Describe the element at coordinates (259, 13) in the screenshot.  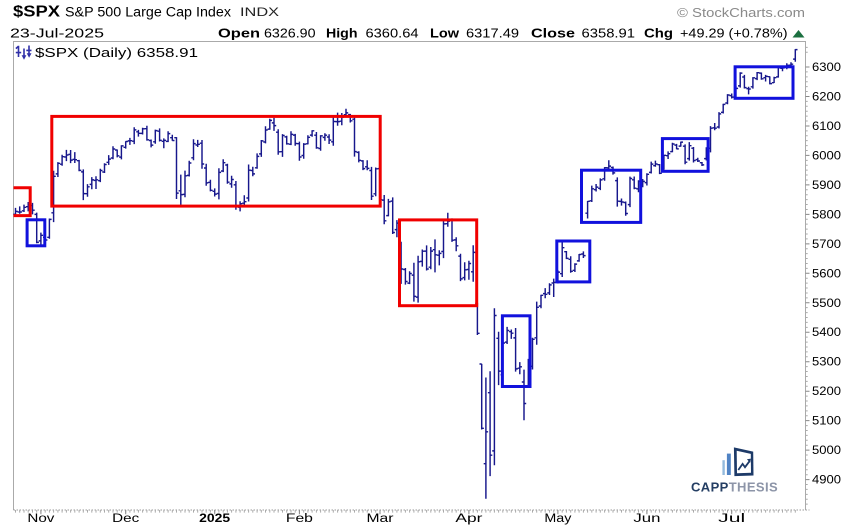
I see `svg-text: INDX` at that location.